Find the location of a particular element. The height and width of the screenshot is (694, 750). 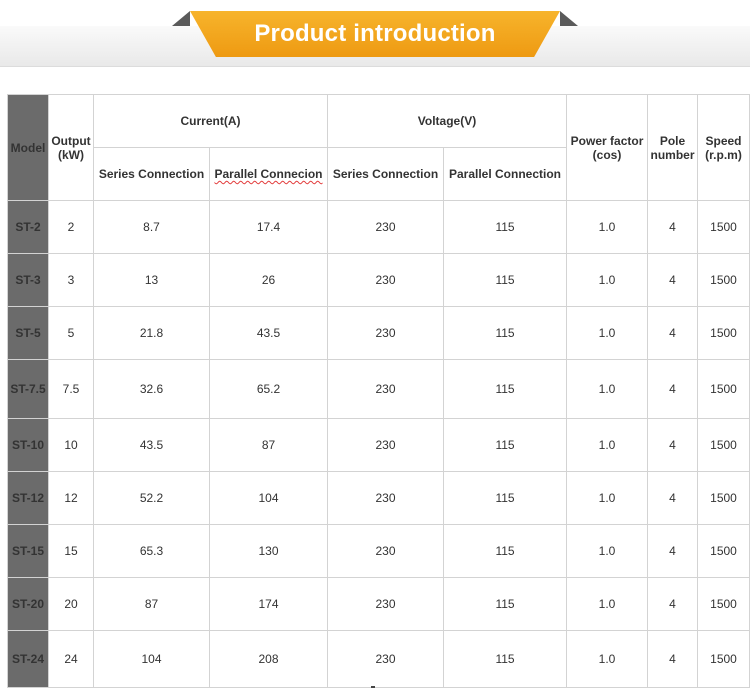

current-series-cell: 8.7 is located at coordinates (151, 227).